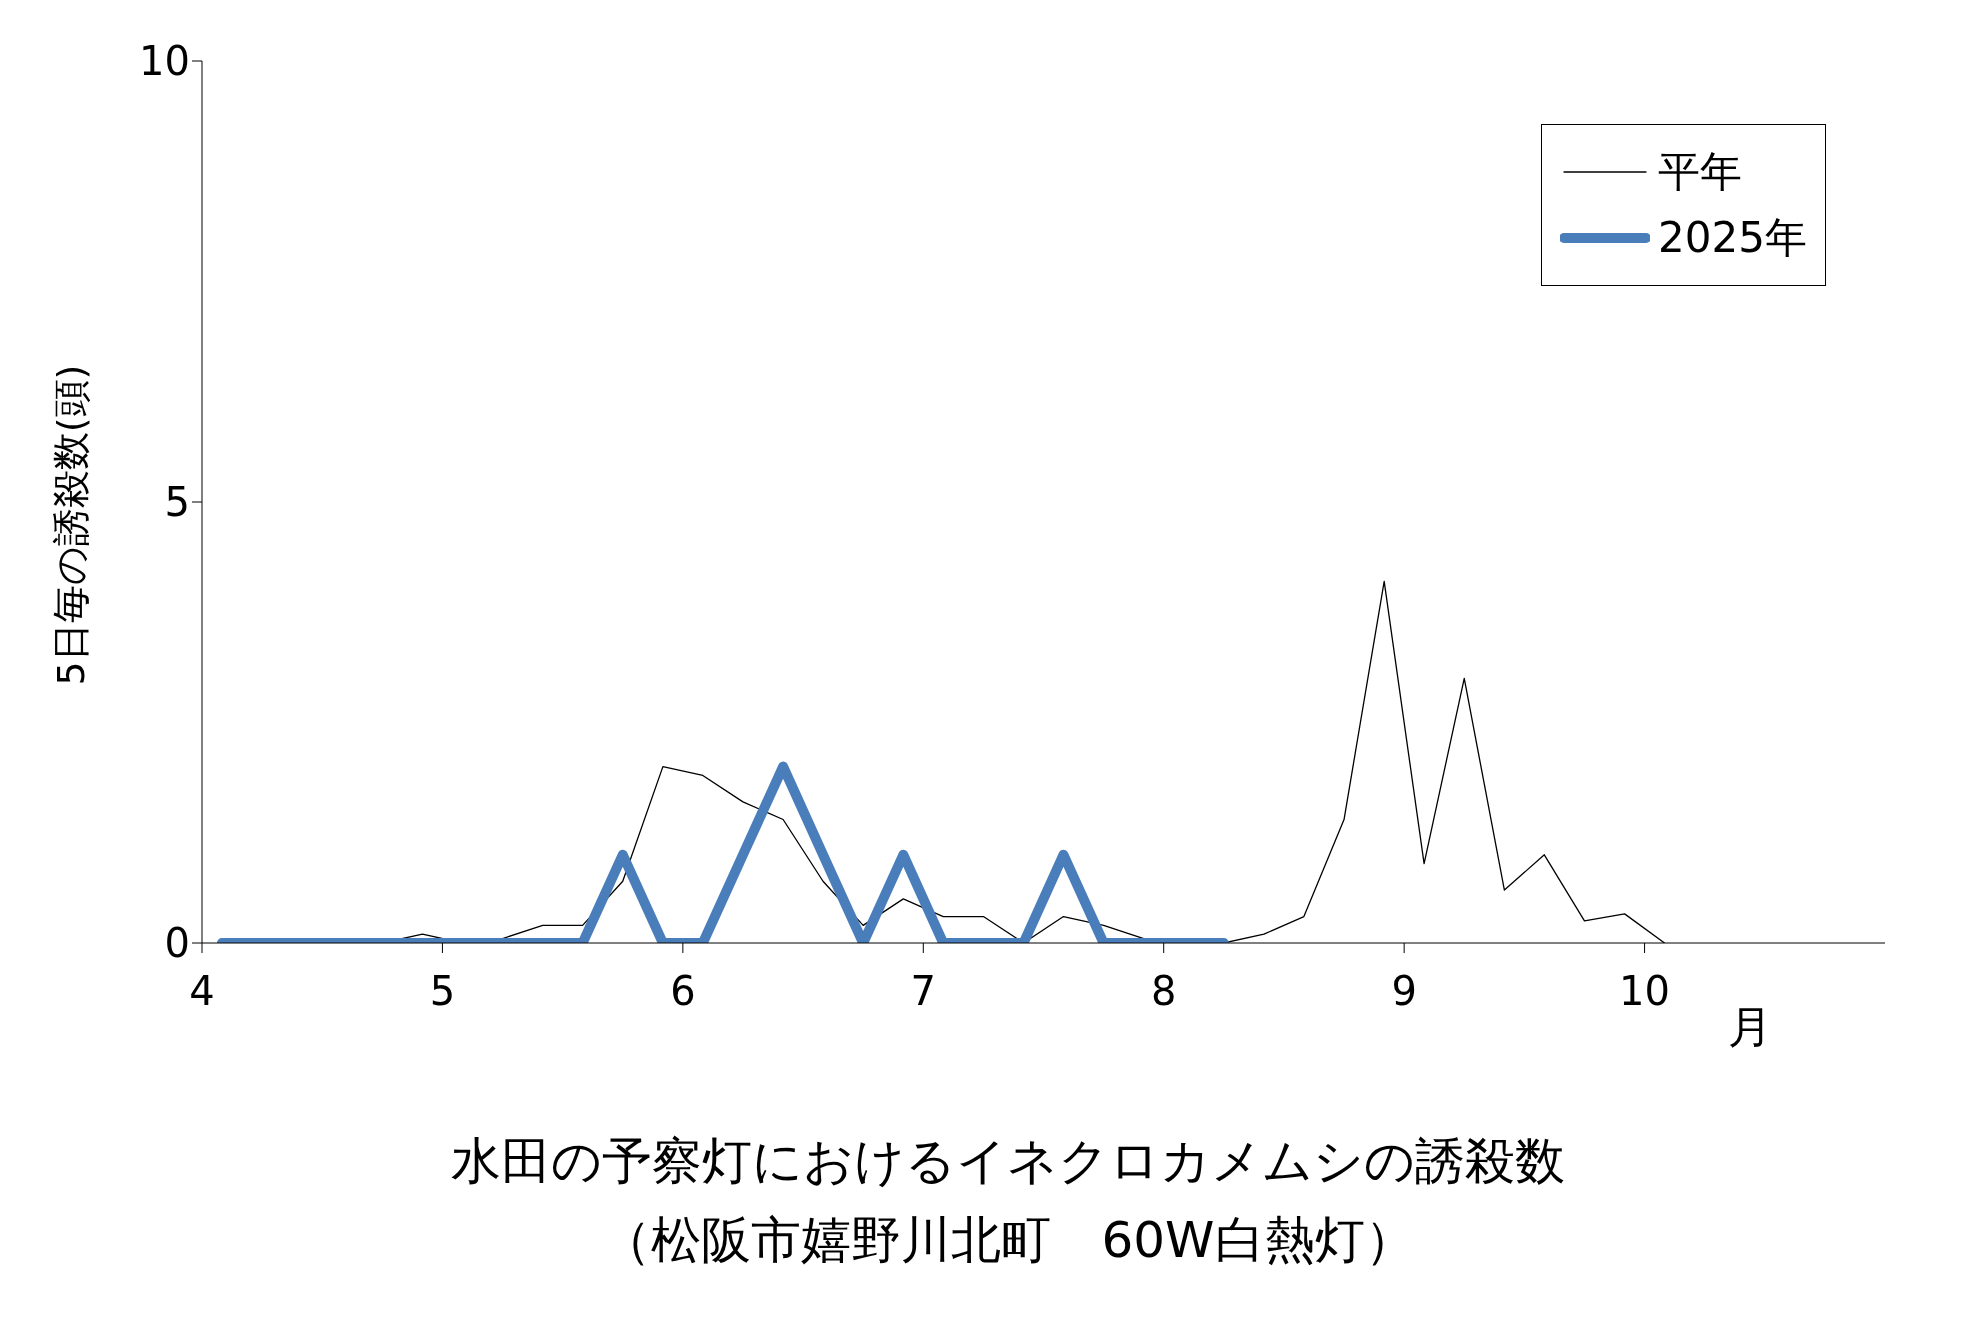 The height and width of the screenshot is (1324, 1977). Describe the element at coordinates (1404, 991) in the screenshot. I see `x-tick-label: 9` at that location.